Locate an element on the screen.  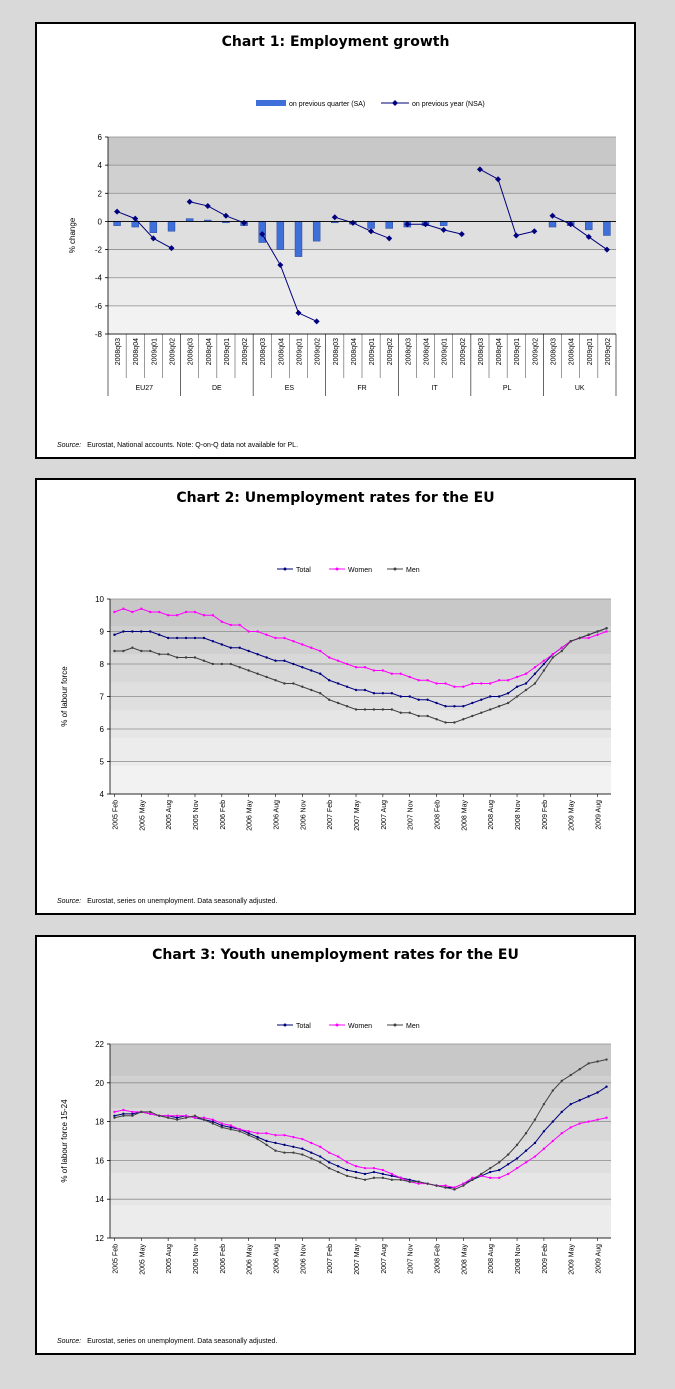
group-label: UK is located at coordinates (580, 388).